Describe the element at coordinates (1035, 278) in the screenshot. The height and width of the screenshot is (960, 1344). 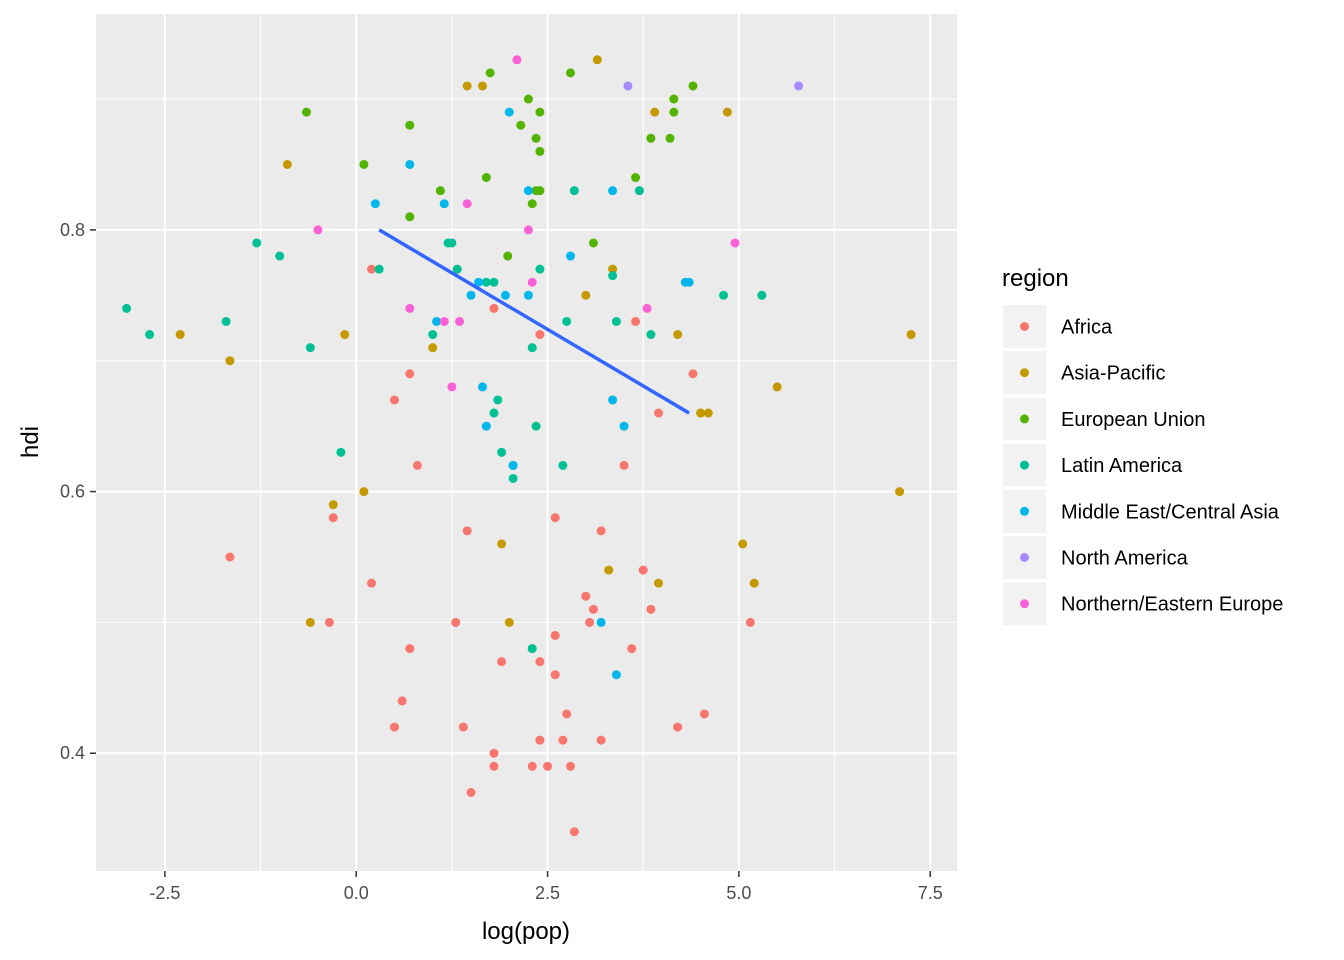
I see `legend-title: region` at that location.